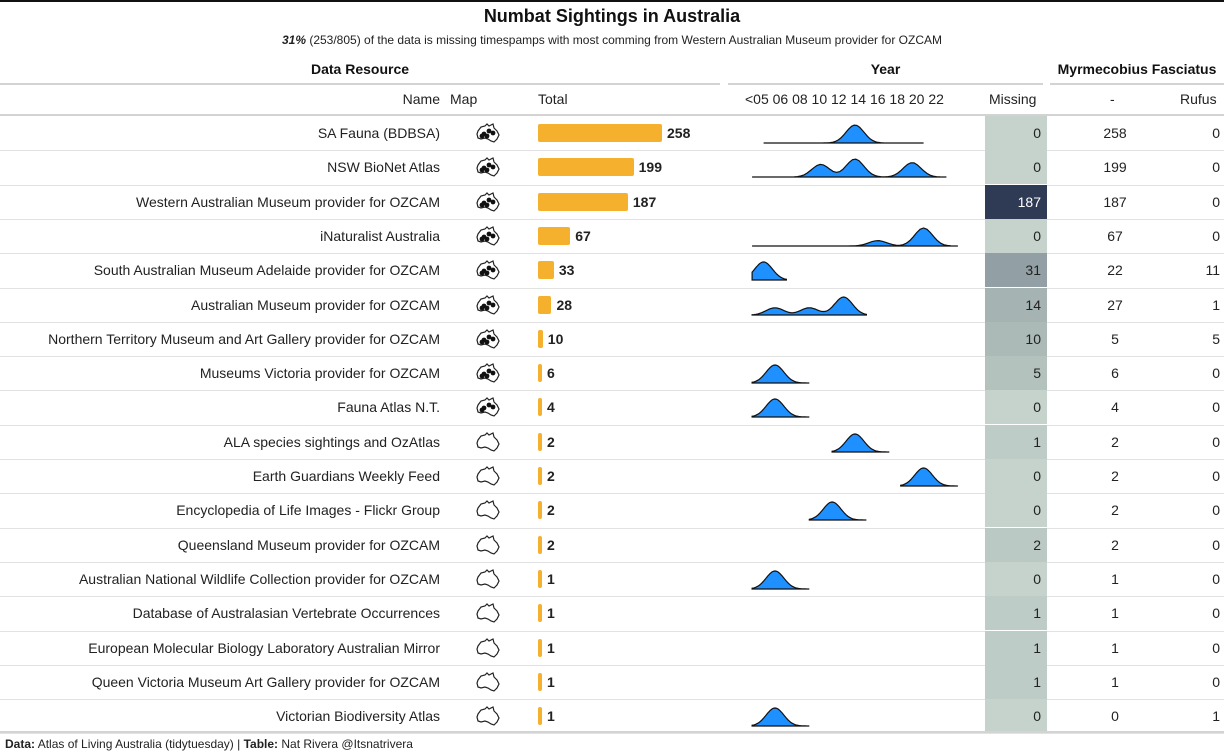 This screenshot has width=1224, height=756. I want to click on col-header-dash: -, so click(1112, 99).